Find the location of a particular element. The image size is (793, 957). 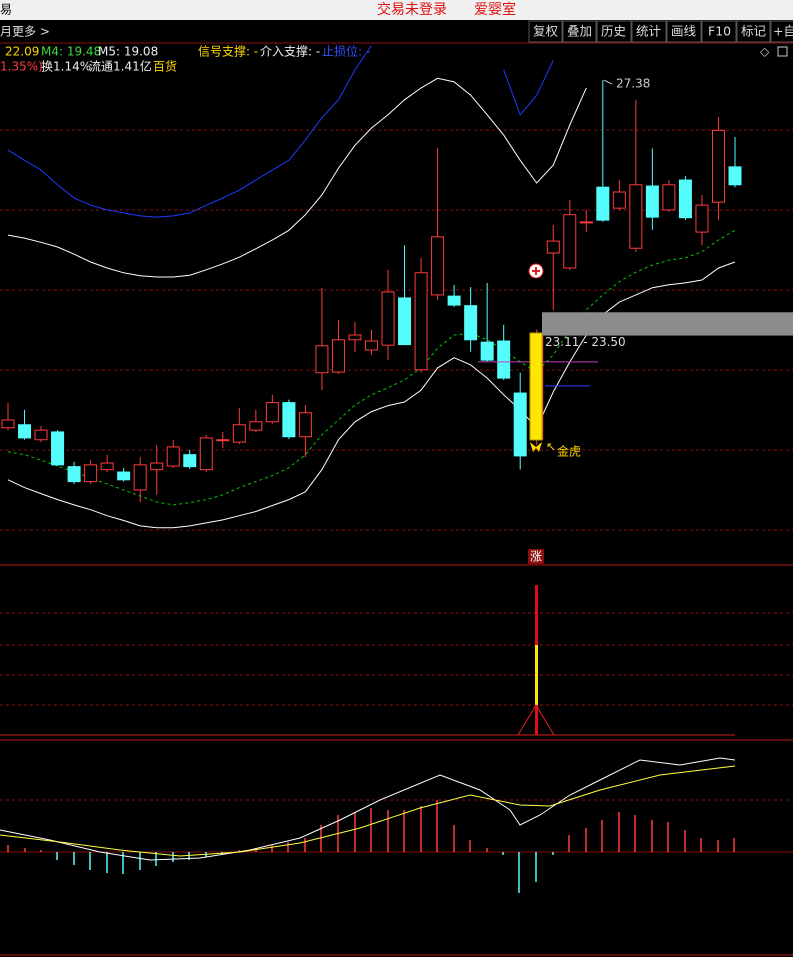

app-char: 易 is located at coordinates (6, 10).